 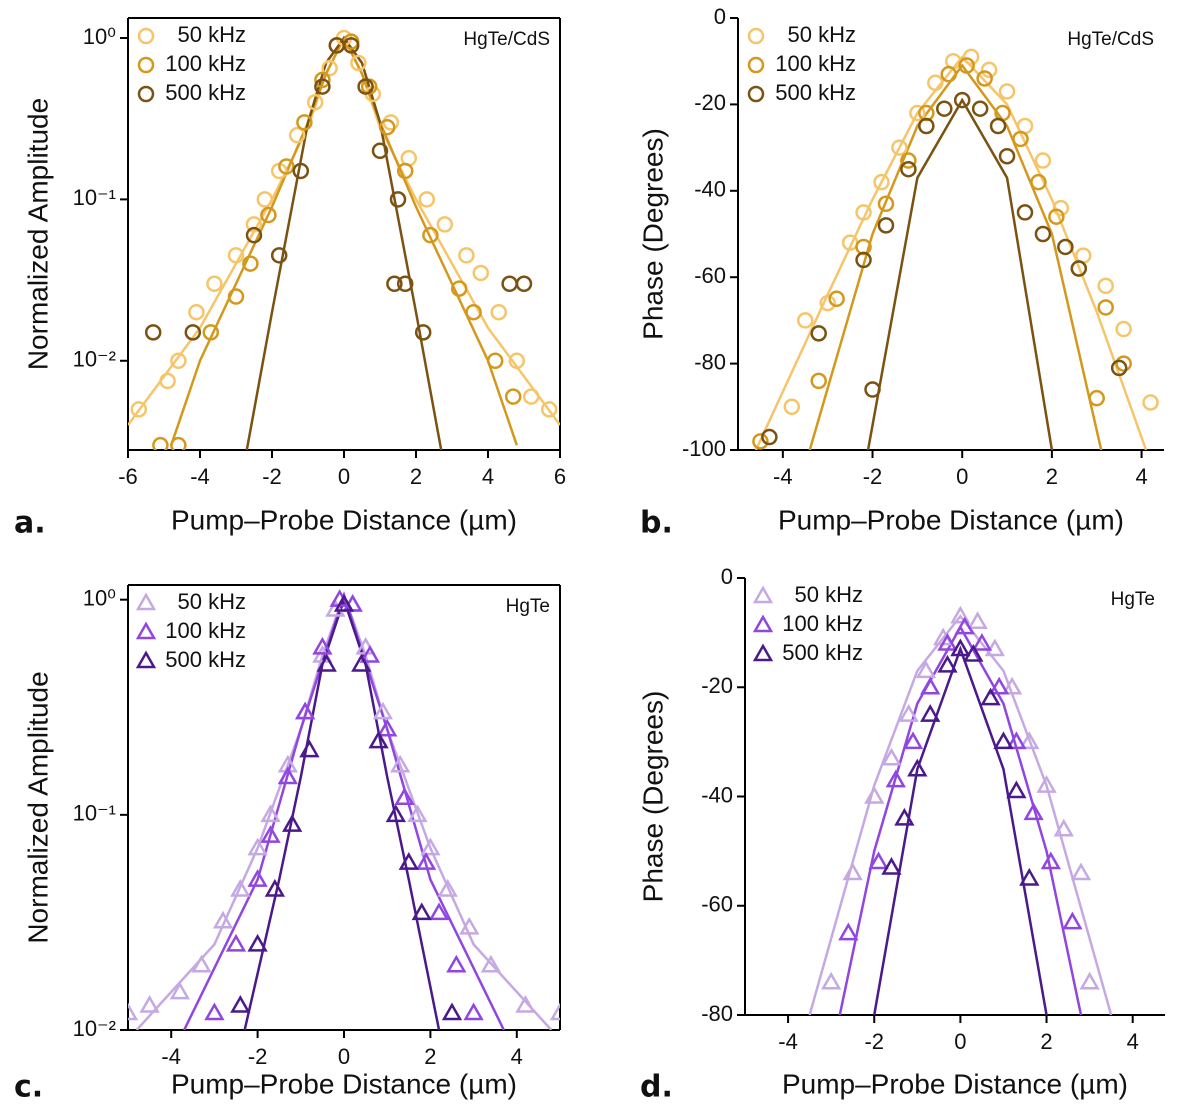 I want to click on panel-label: c., so click(x=28, y=1087).